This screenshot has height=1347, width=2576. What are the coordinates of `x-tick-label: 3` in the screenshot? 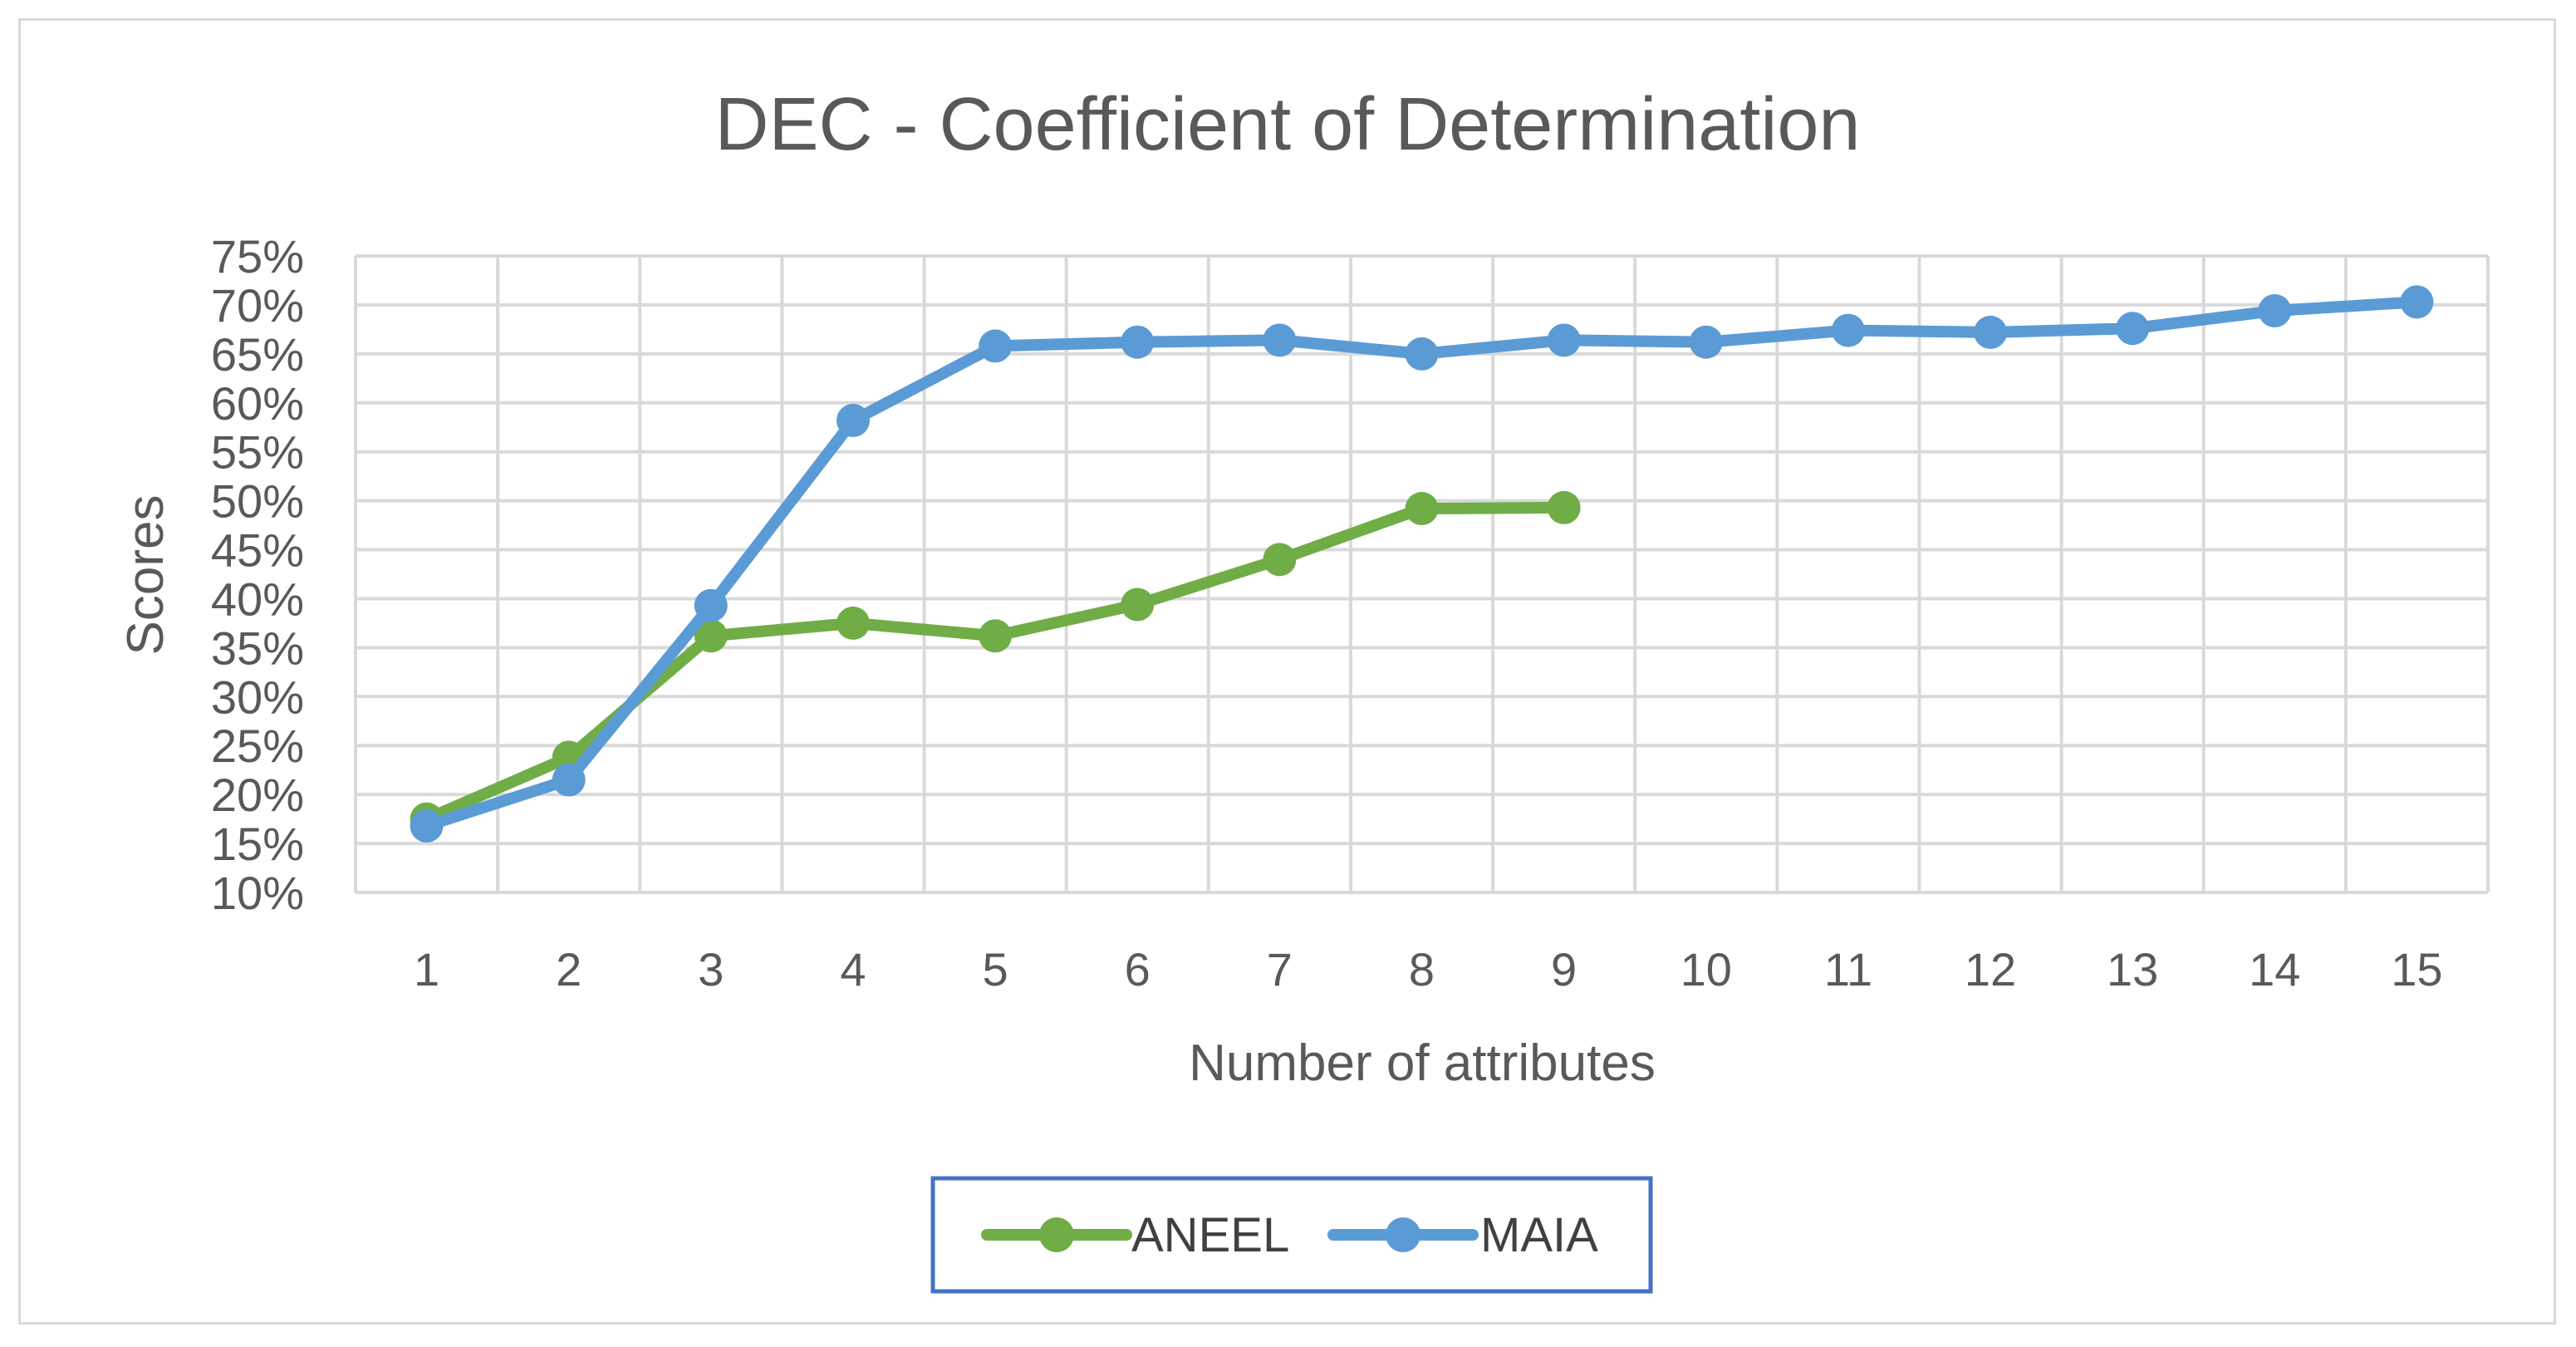 It's located at (711, 970).